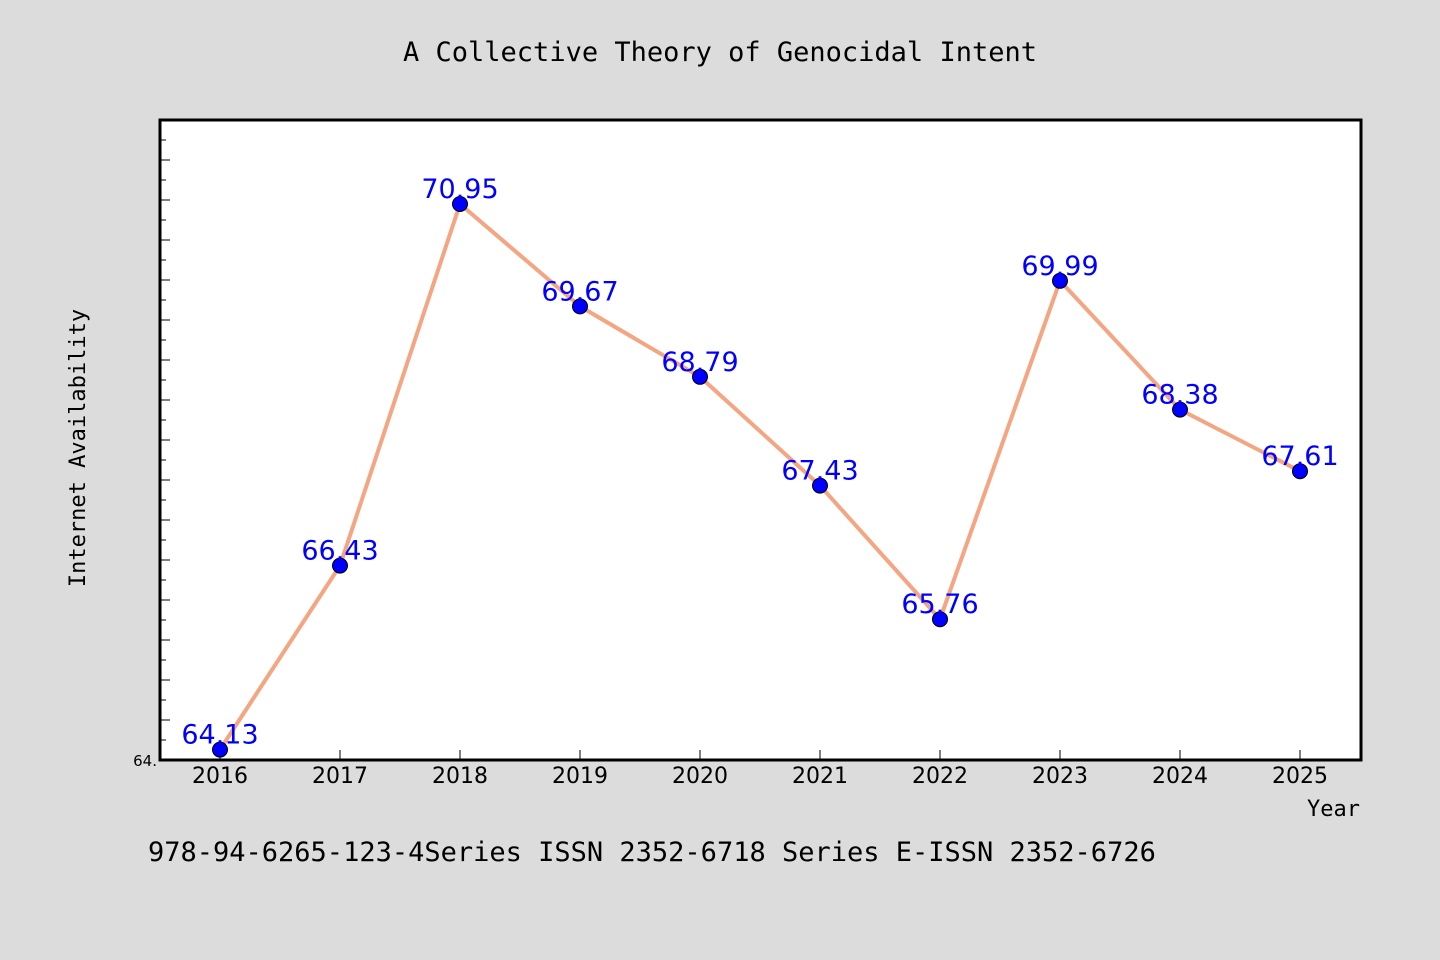  What do you see at coordinates (145, 761) in the screenshot?
I see `y-tick-label: 64.` at bounding box center [145, 761].